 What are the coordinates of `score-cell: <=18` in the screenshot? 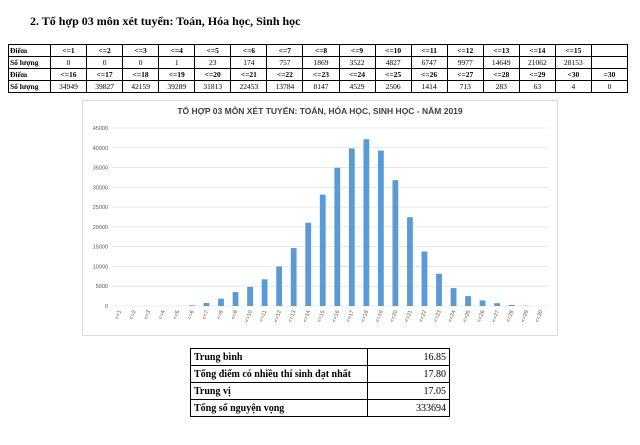 It's located at (141, 74).